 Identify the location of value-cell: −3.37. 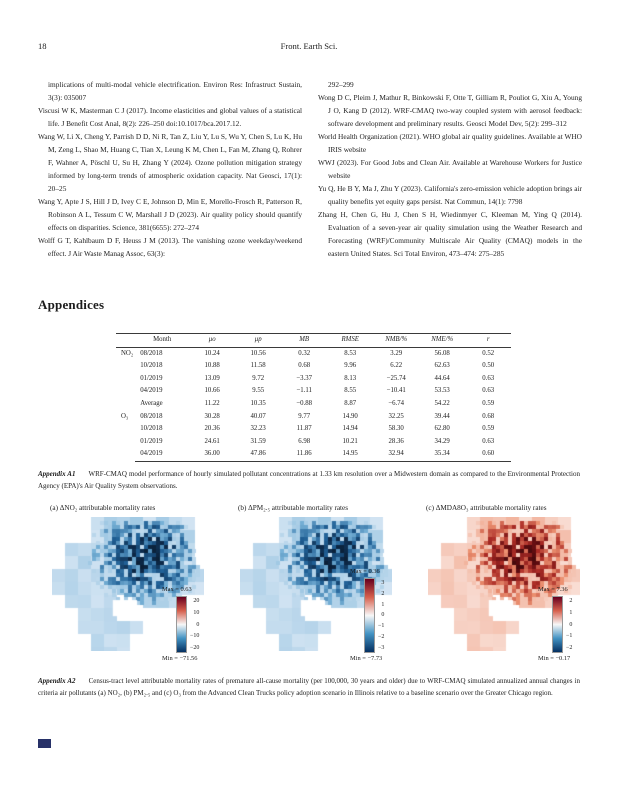
(304, 378).